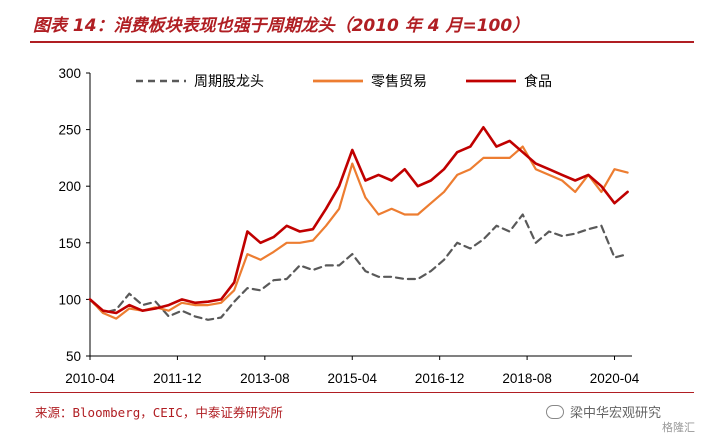  What do you see at coordinates (352, 378) in the screenshot?
I see `x-tick-label: 2015-04` at bounding box center [352, 378].